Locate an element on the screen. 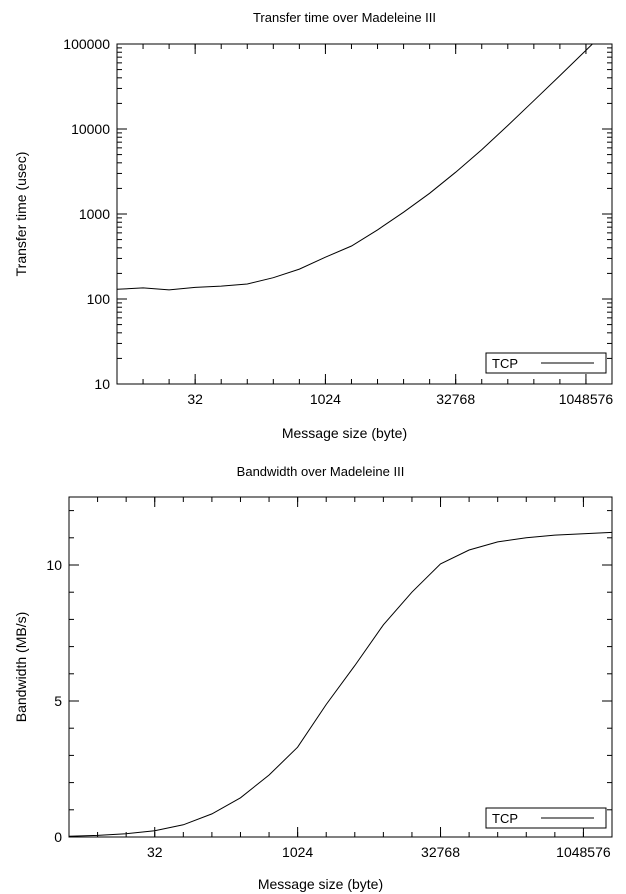  y-tick-label: 1000 is located at coordinates (94, 214).